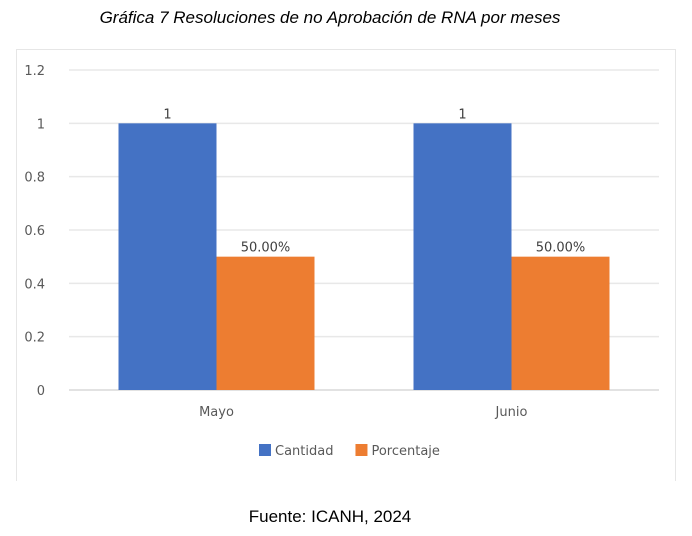  Describe the element at coordinates (34, 338) in the screenshot. I see `y-tick-label: 0.2` at that location.